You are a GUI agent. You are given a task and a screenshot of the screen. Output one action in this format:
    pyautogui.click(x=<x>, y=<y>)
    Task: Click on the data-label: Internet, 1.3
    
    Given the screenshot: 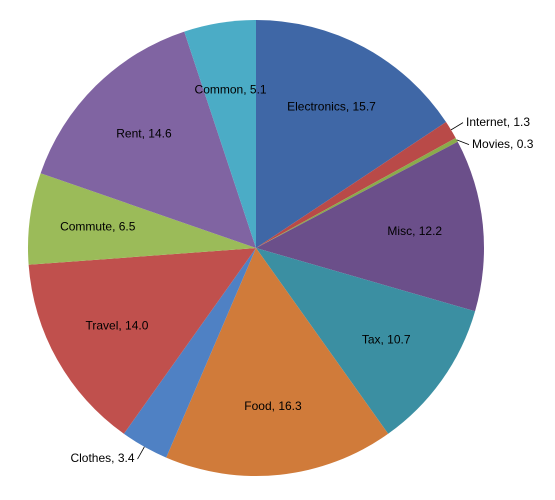 What is the action you would take?
    pyautogui.click(x=498, y=122)
    